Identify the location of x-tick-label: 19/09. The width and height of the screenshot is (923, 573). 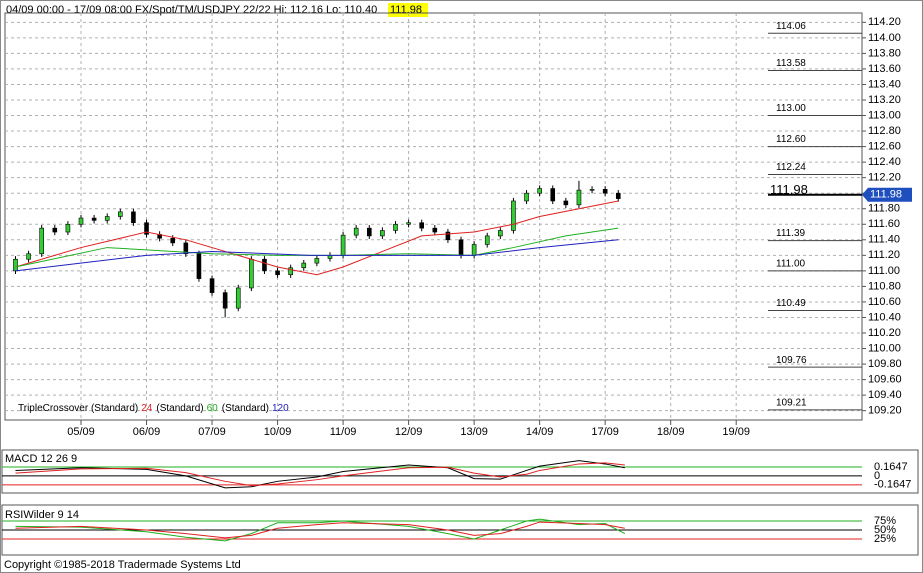
(736, 432).